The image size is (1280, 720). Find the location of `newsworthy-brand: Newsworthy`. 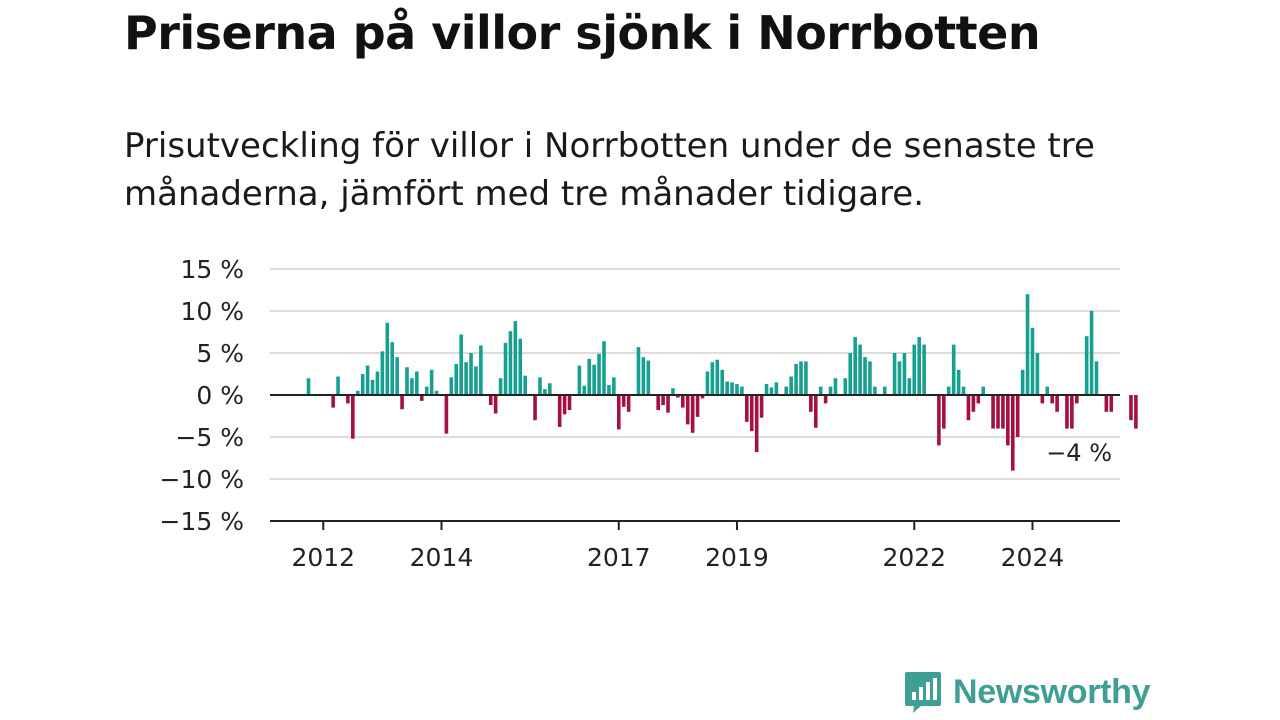

newsworthy-brand: Newsworthy is located at coordinates (1027, 692).